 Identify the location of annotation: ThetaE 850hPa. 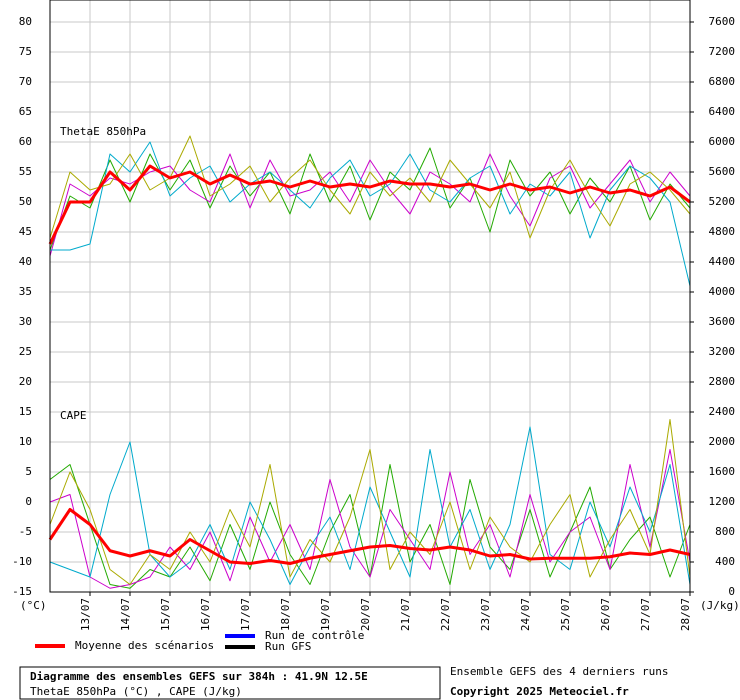
(103, 131).